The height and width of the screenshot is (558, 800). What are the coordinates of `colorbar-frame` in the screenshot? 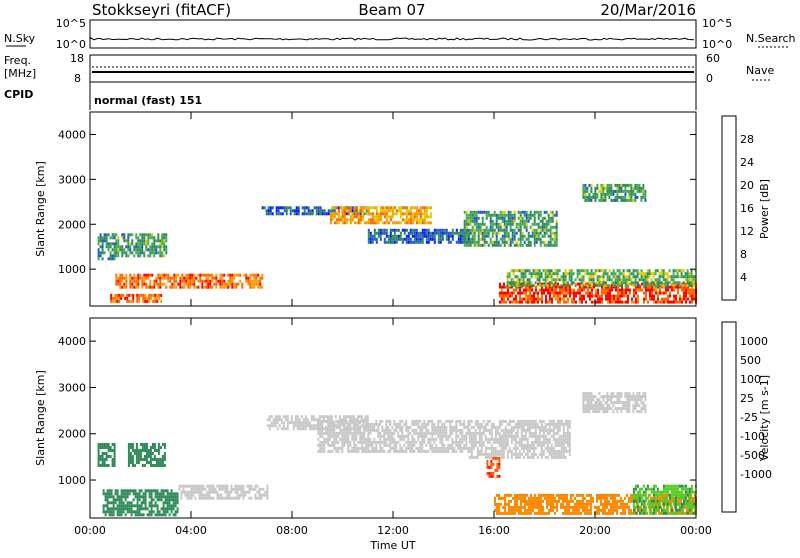 It's located at (729, 208).